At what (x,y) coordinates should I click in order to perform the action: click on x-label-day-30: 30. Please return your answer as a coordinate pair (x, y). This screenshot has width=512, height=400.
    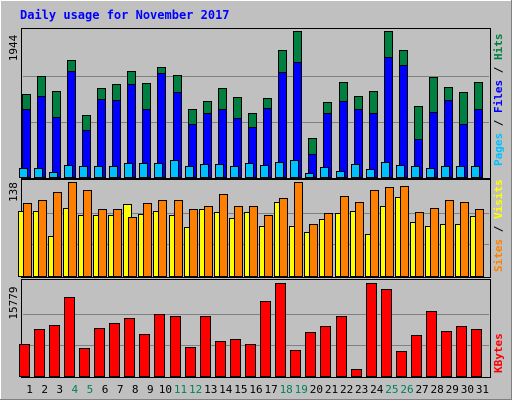
    Looking at the image, I should click on (467, 389).